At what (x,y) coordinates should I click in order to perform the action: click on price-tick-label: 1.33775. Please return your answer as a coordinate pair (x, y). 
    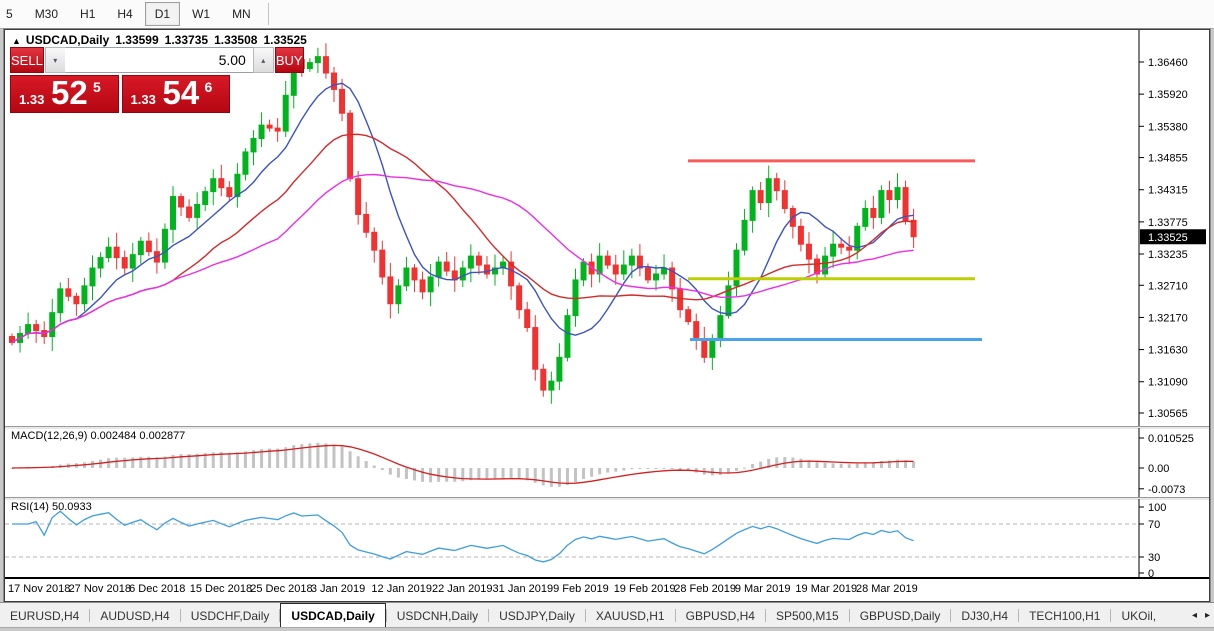
    Looking at the image, I should click on (1168, 223).